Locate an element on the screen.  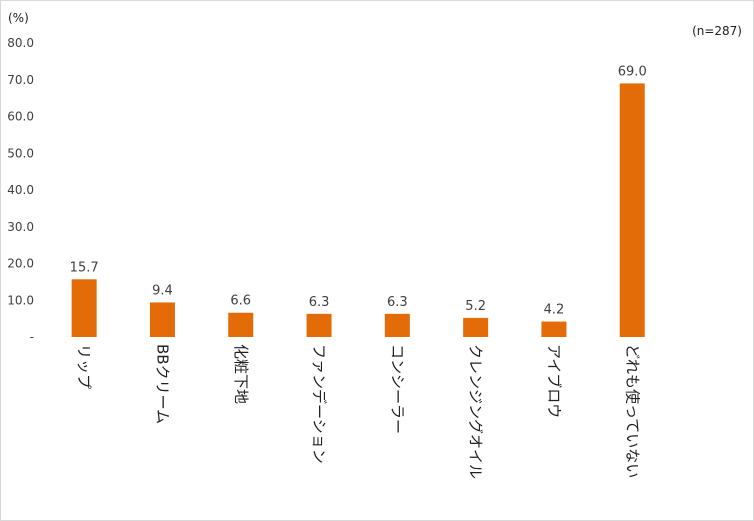
y-tick-label: 40.0 is located at coordinates (20, 190).